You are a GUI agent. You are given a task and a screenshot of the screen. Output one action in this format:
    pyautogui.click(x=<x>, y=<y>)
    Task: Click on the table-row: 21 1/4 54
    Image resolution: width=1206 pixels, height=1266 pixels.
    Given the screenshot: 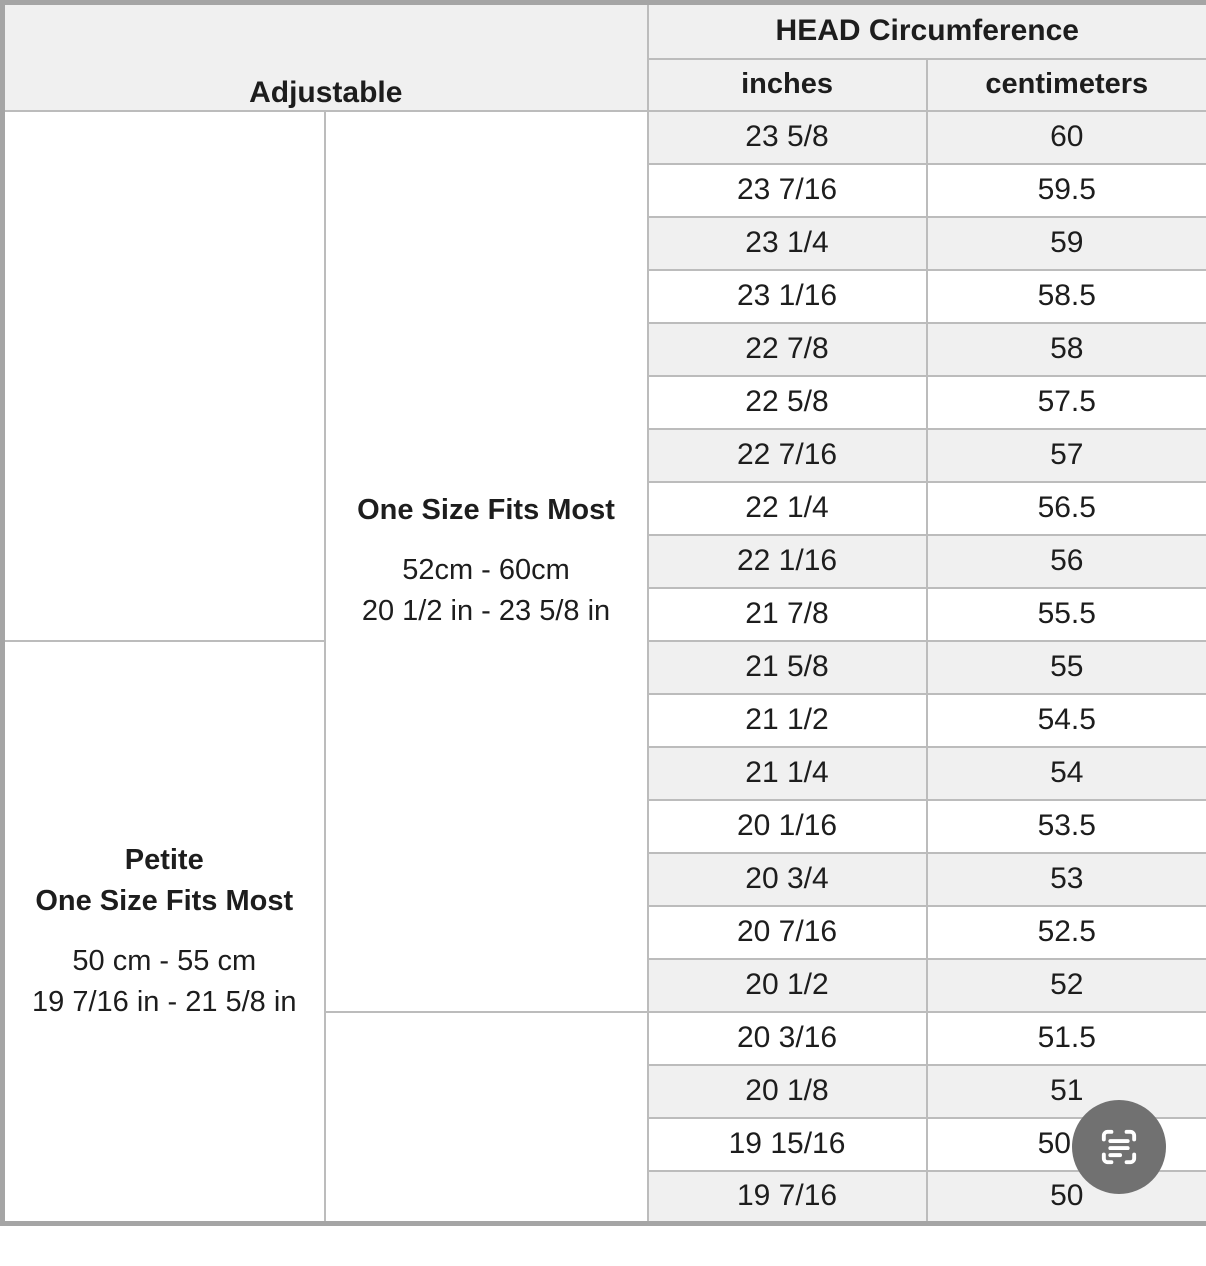 What is the action you would take?
    pyautogui.click(x=604, y=773)
    